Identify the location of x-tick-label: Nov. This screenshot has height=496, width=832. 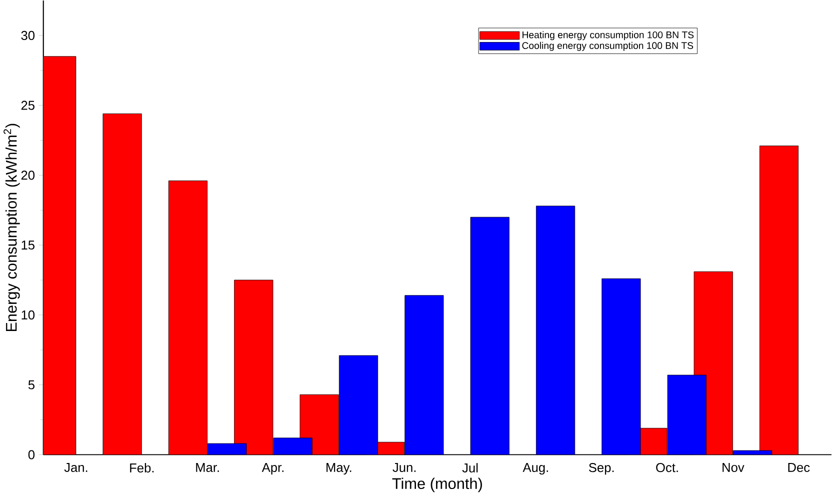
(733, 467).